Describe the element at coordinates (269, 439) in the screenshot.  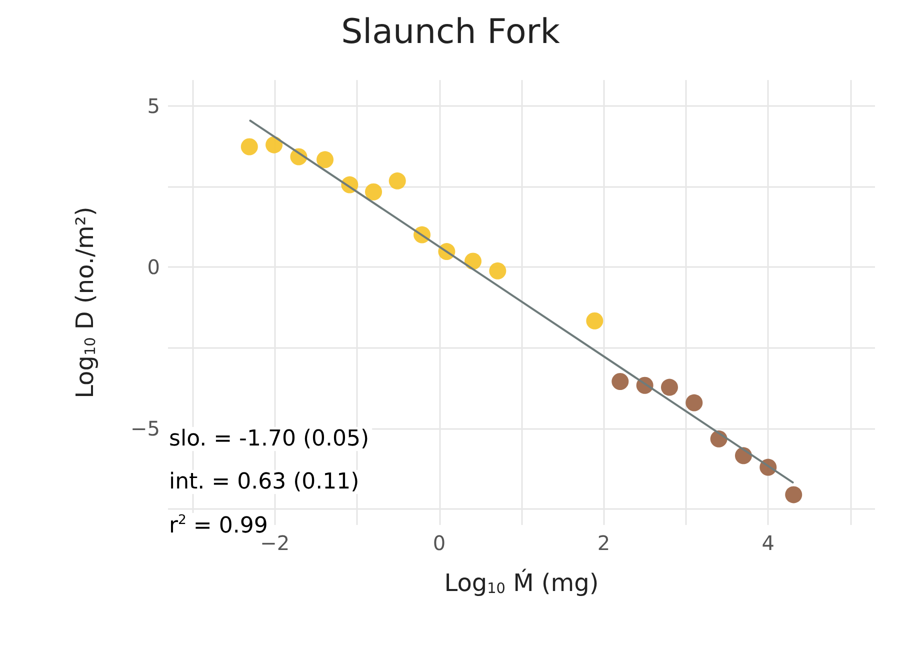
I see `annotation: slo. = -1.70 (0.05)` at that location.